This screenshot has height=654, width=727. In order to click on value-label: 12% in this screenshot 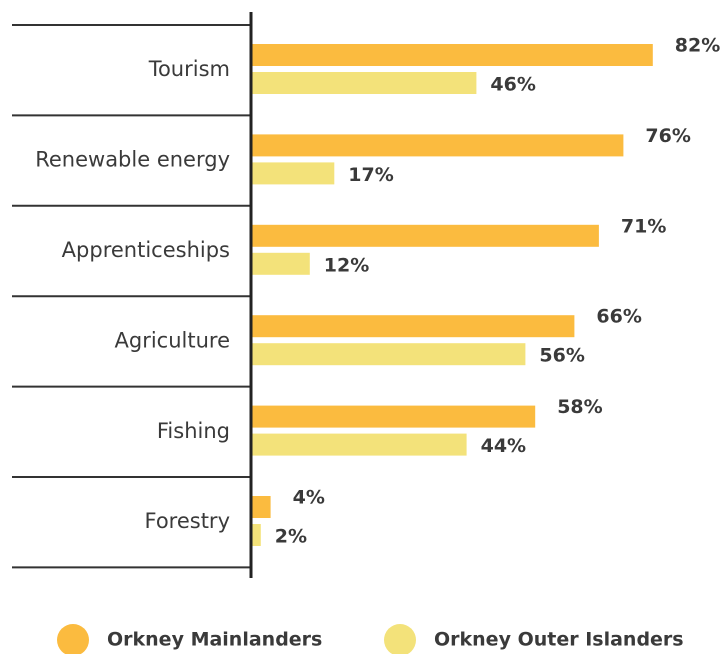, I will do `click(346, 265)`.